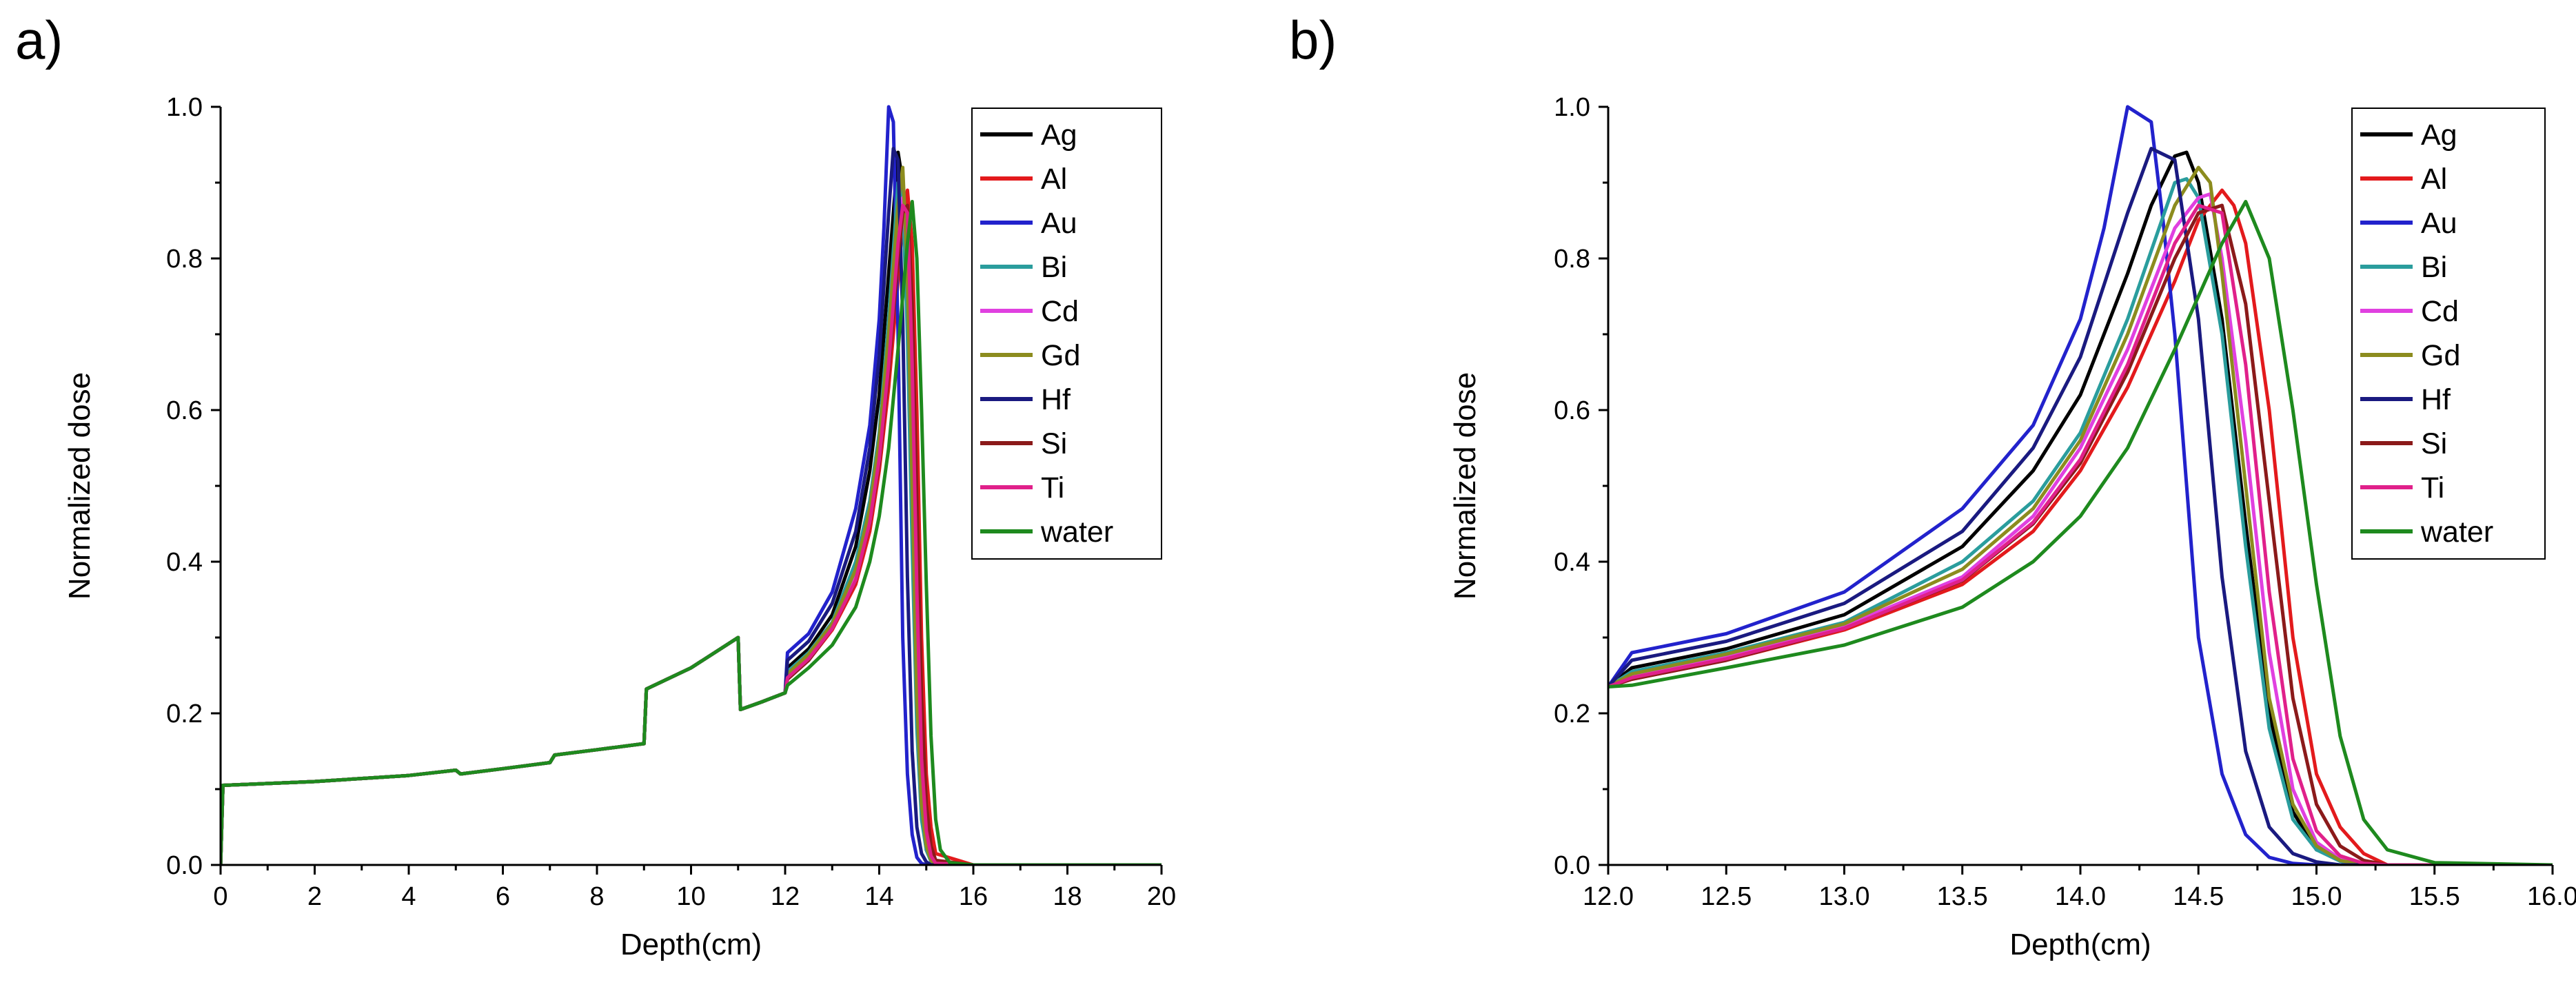 The image size is (2576, 989). What do you see at coordinates (2316, 896) in the screenshot?
I see `x-tick-label: 15.0` at bounding box center [2316, 896].